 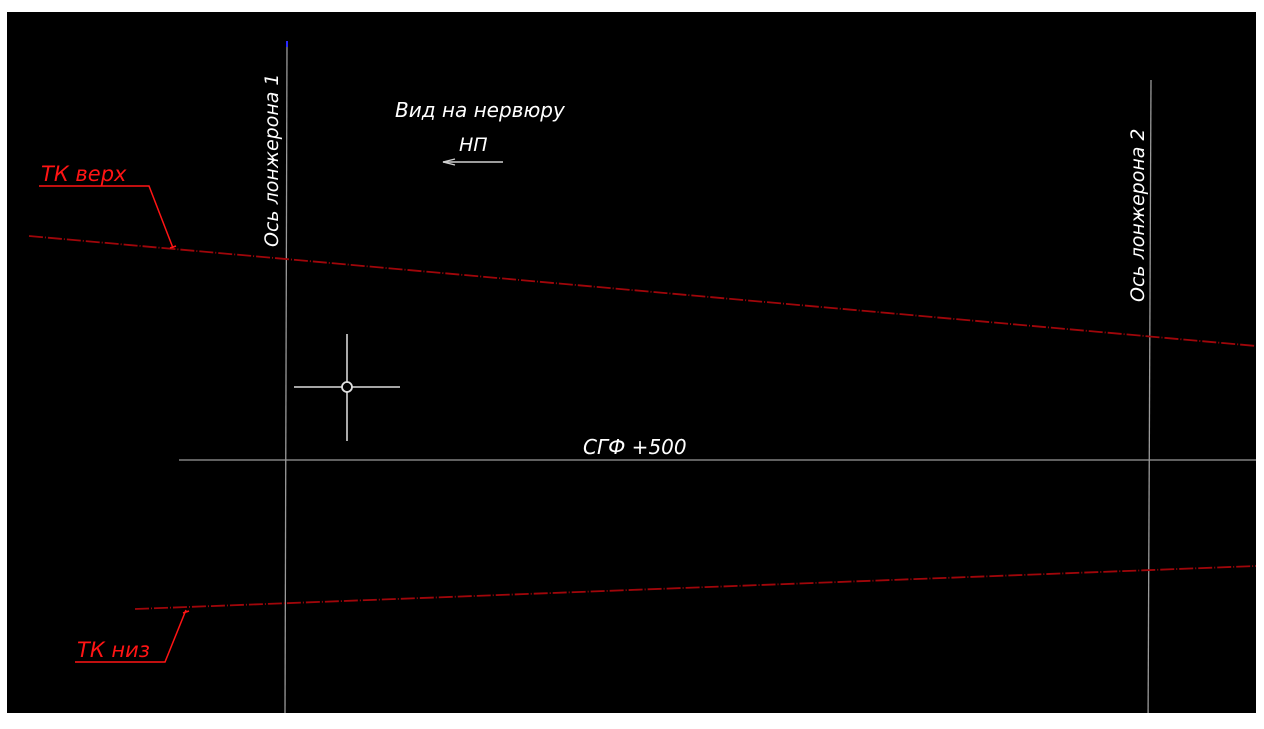 I want to click on upper-contour-leader, so click(x=106, y=217).